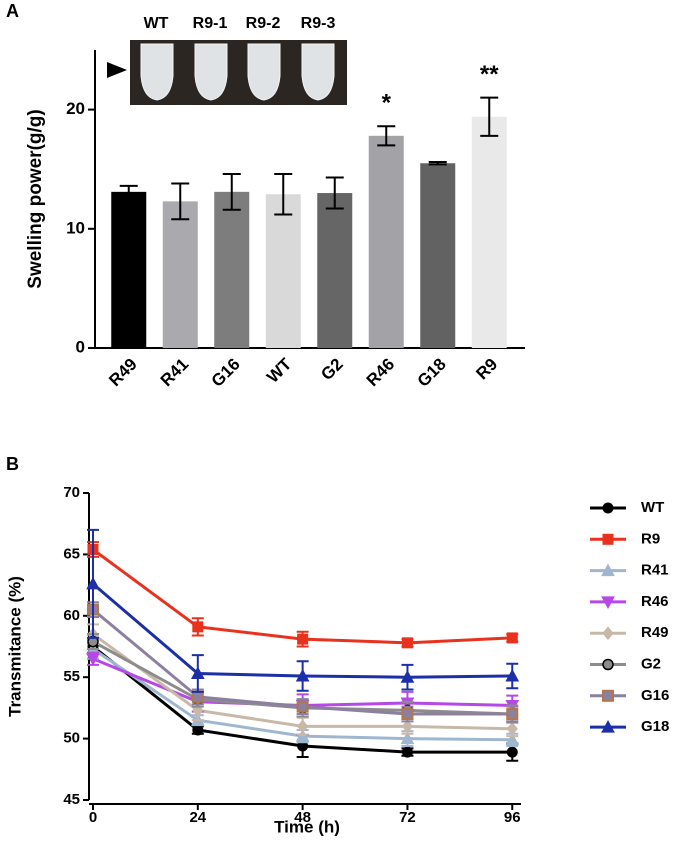  I want to click on legend-label: R9, so click(650, 538).